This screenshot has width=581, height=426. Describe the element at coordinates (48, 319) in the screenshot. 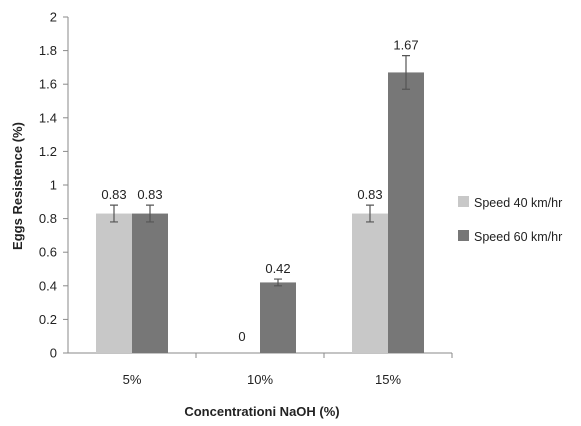

I see `y-tick-label: 0.2` at that location.